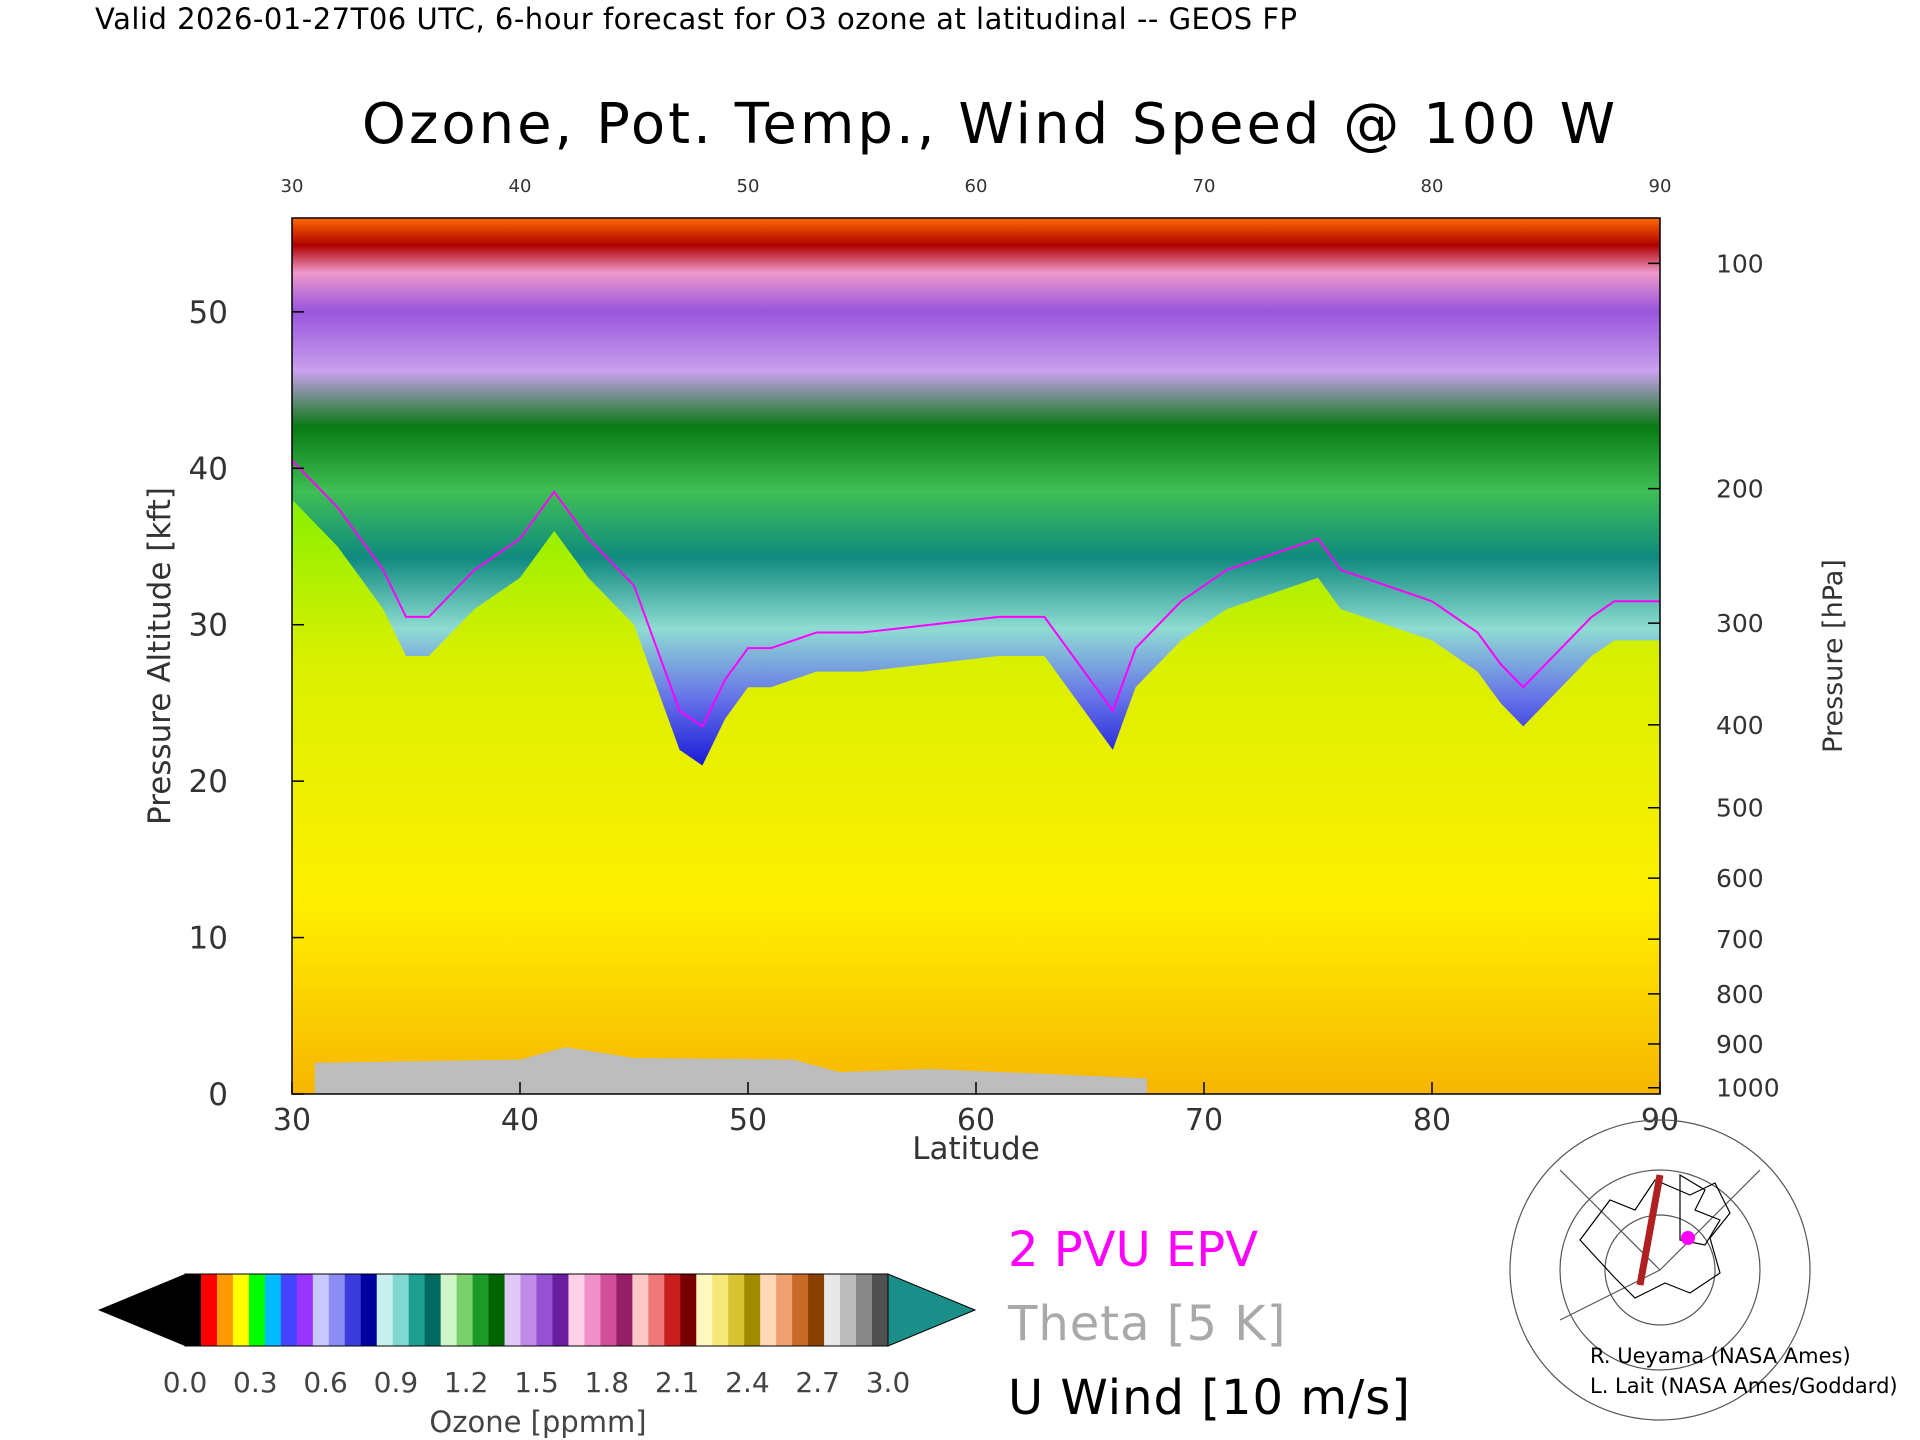 The width and height of the screenshot is (1920, 1440). Describe the element at coordinates (976, 1149) in the screenshot. I see `x-axis-label: Latitude` at that location.